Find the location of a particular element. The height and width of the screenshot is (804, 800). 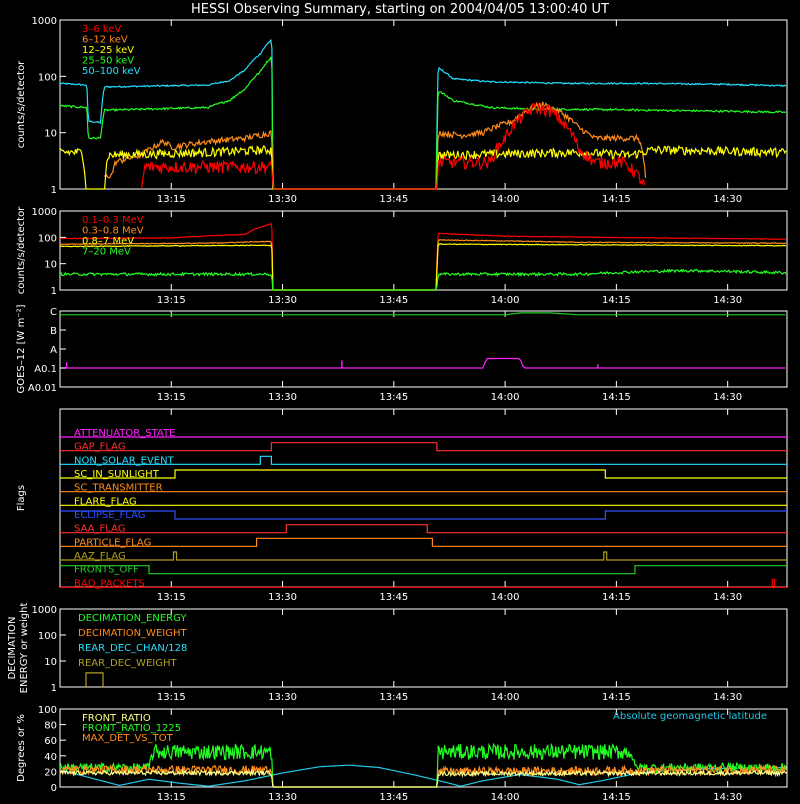

flags-time-tick-label: 13:45 is located at coordinates (393, 597).